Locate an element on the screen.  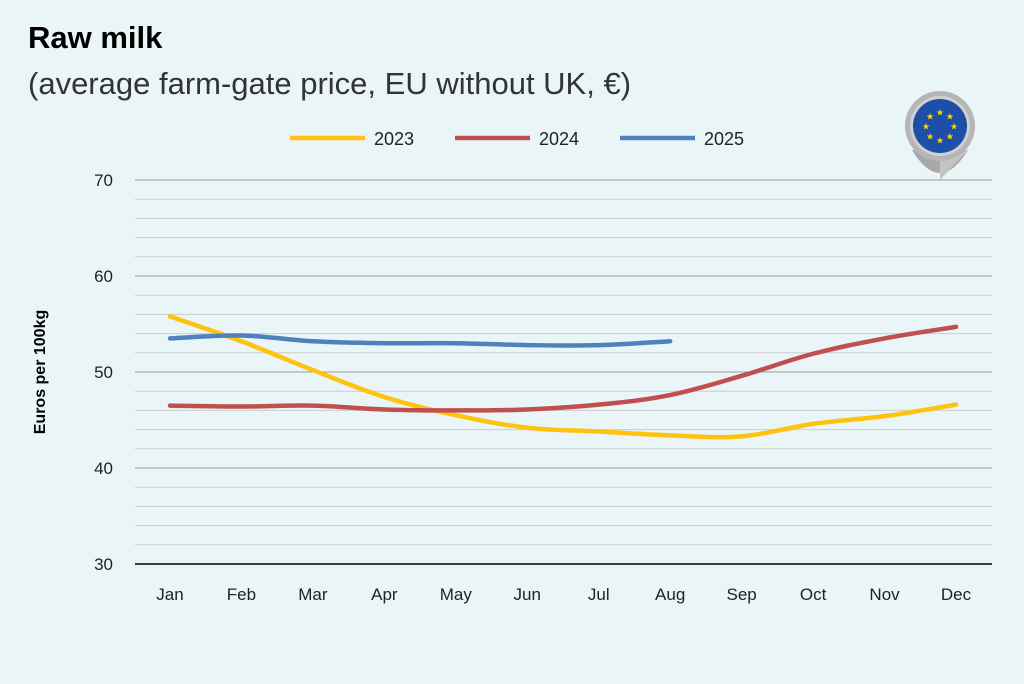
series-line-2023 is located at coordinates (563, 377).